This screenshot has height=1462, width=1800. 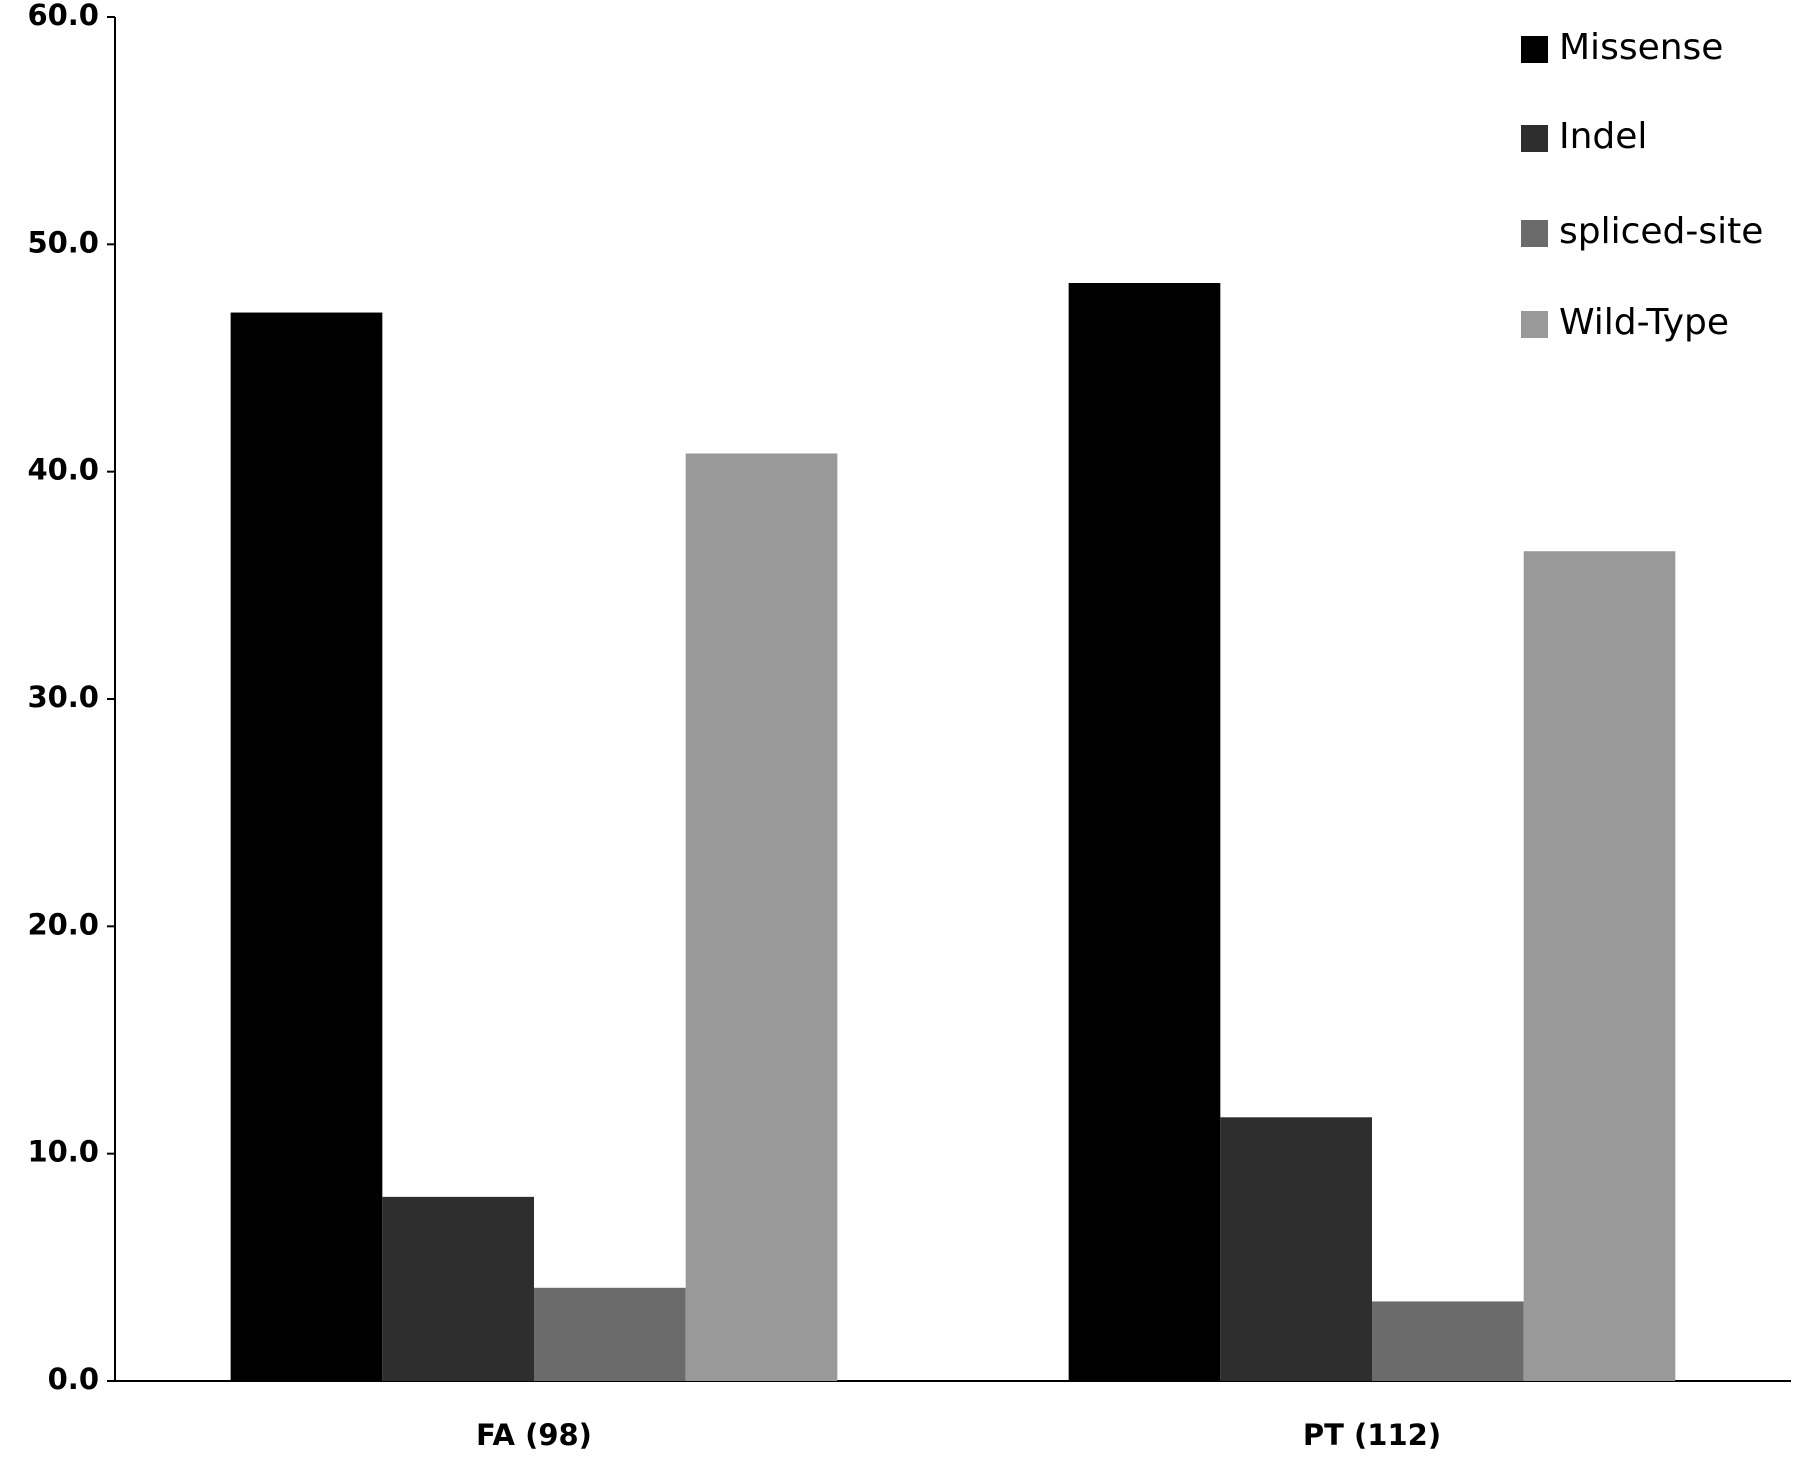 I want to click on y-tick-label: 30.0, so click(x=63, y=697).